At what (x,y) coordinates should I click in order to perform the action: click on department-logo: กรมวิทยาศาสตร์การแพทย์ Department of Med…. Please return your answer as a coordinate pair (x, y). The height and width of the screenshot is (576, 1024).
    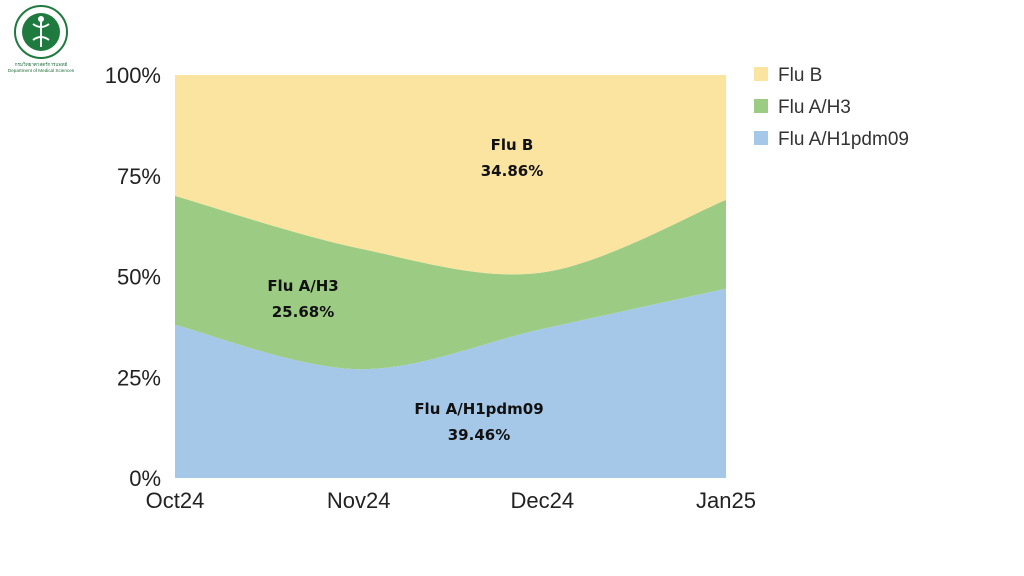
    Looking at the image, I should click on (41, 39).